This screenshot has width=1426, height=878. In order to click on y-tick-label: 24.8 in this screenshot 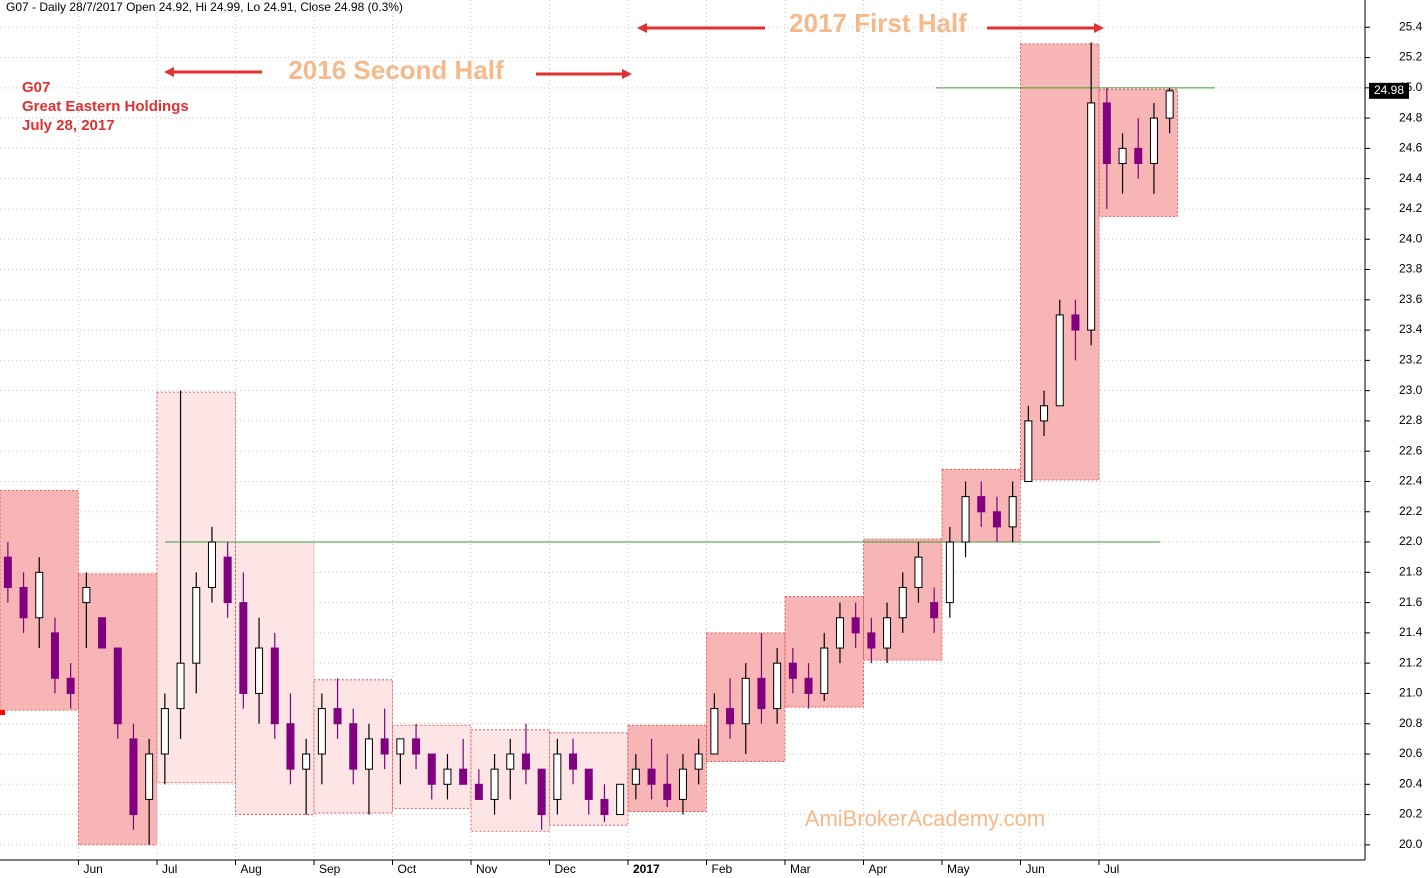, I will do `click(1411, 117)`.